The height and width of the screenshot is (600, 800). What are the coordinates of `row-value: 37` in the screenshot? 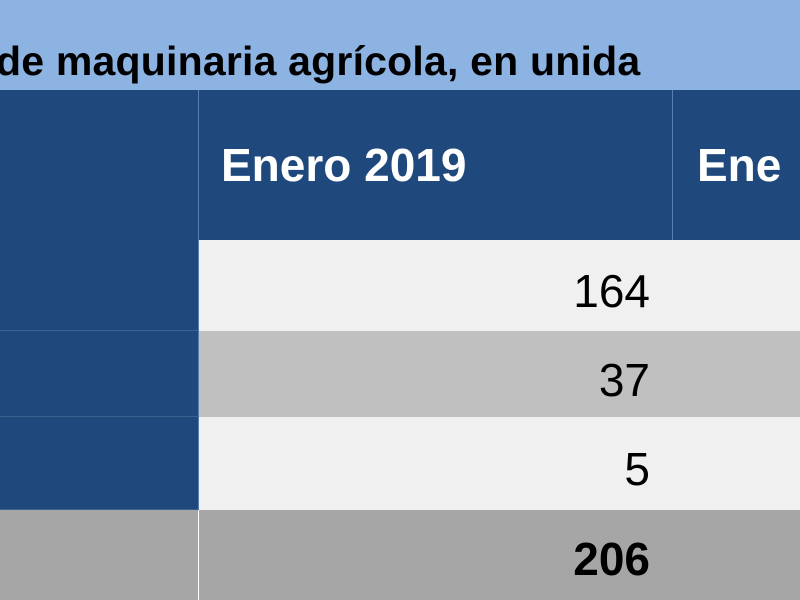 It's located at (624, 380).